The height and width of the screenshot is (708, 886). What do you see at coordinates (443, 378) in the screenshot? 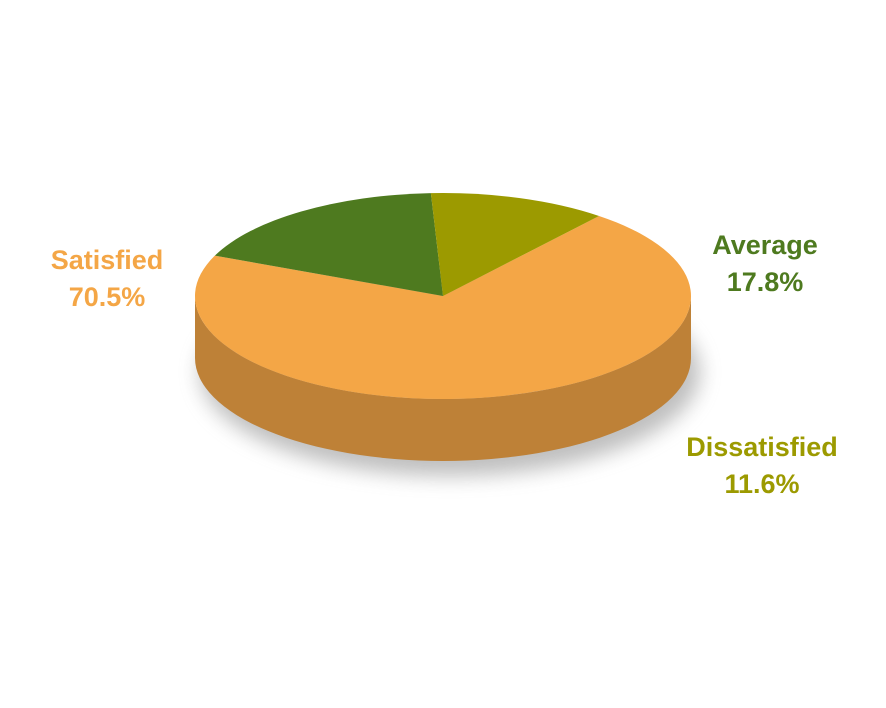
I see `pie-side` at bounding box center [443, 378].